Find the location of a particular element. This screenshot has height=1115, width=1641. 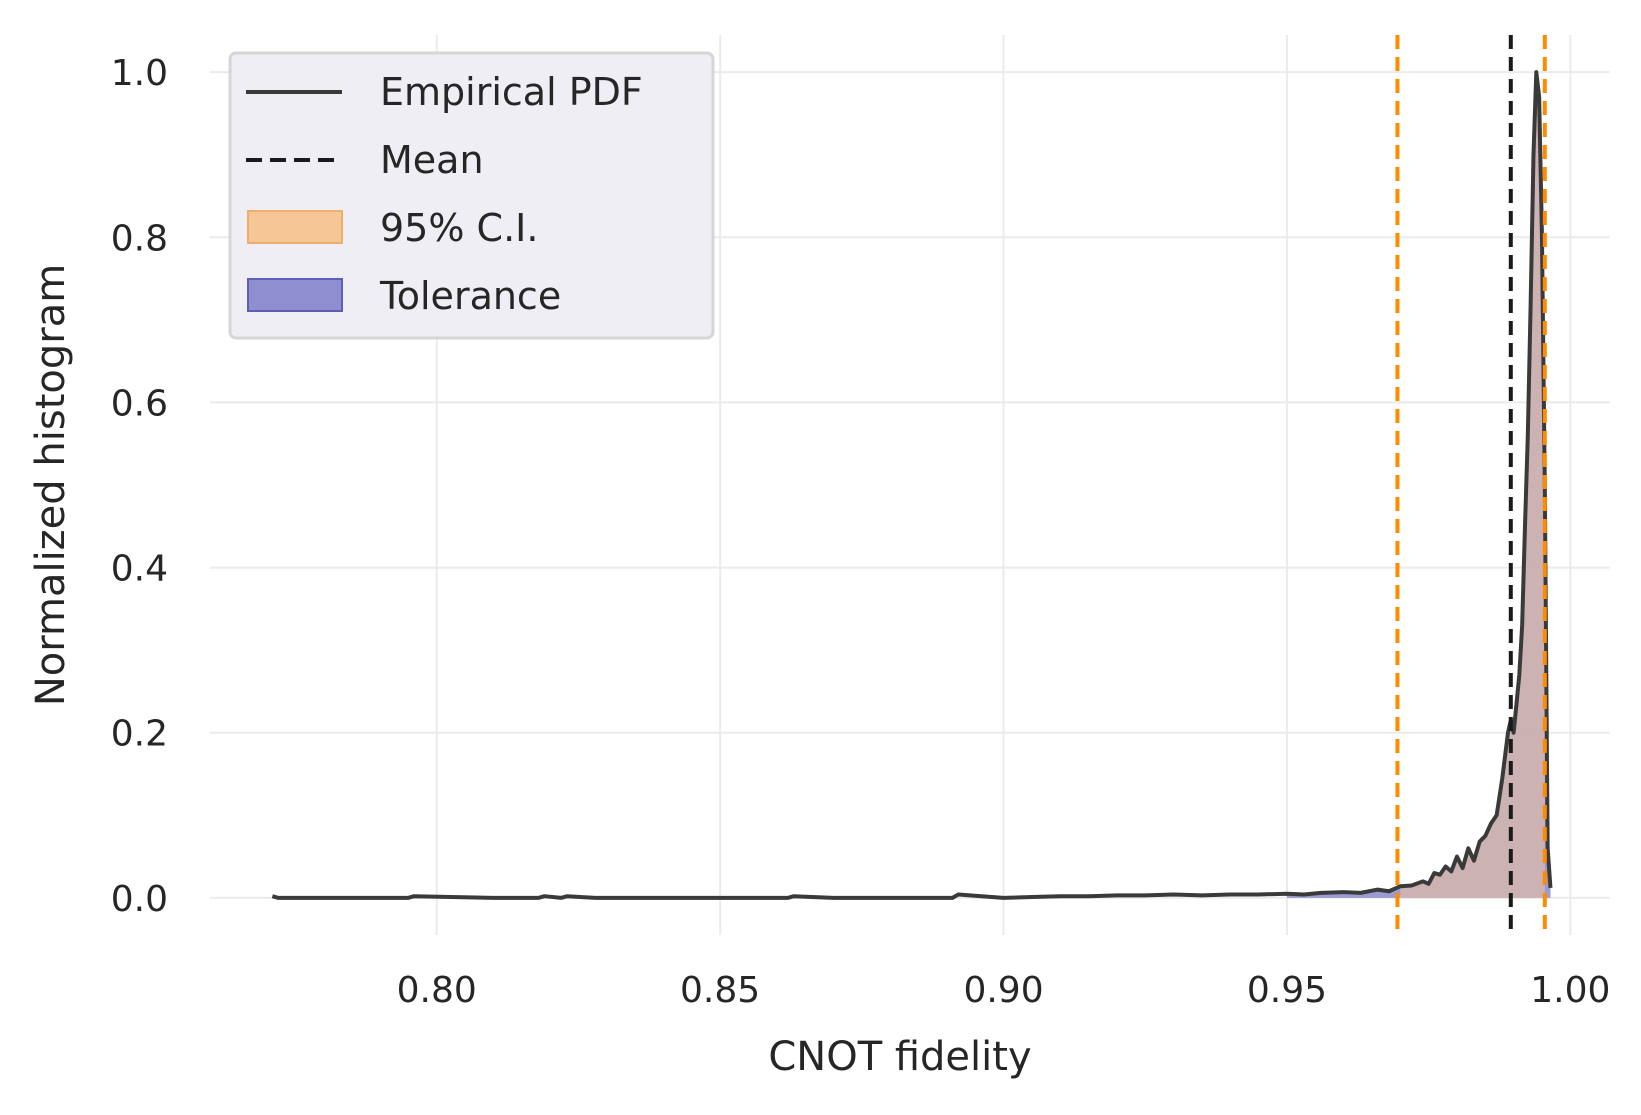

y-tick-label: 0.8 is located at coordinates (139, 238).